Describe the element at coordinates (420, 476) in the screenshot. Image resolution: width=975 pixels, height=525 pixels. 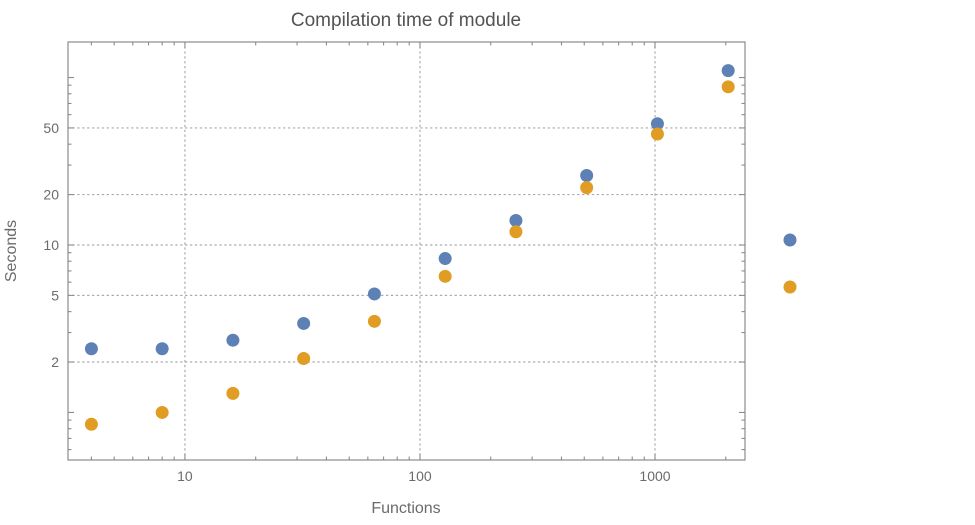
I see `x-tick-label: 100` at that location.